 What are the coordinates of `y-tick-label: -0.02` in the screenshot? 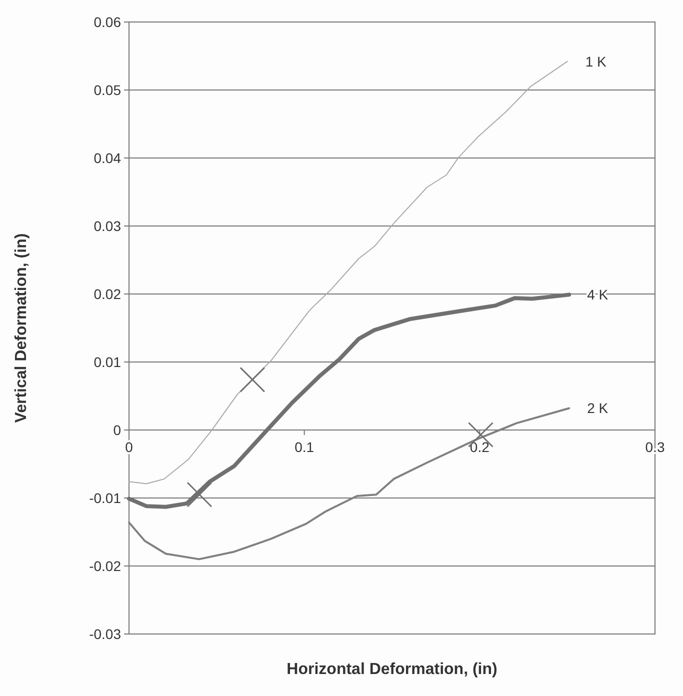 It's located at (105, 566).